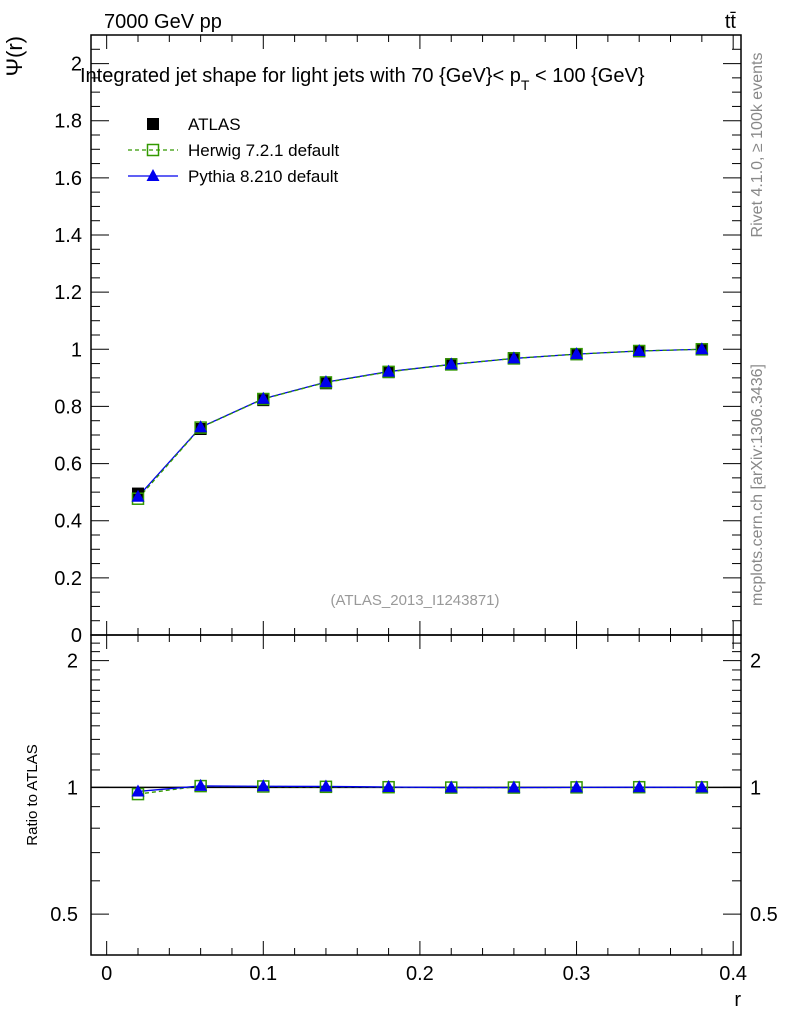 The height and width of the screenshot is (1024, 786). What do you see at coordinates (72, 662) in the screenshot?
I see `ratio-y-tick-label: 2` at bounding box center [72, 662].